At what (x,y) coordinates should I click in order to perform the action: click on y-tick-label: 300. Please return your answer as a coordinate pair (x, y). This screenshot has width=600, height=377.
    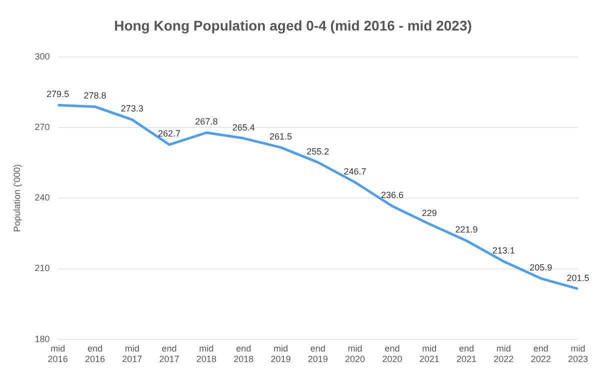
    Looking at the image, I should click on (42, 56).